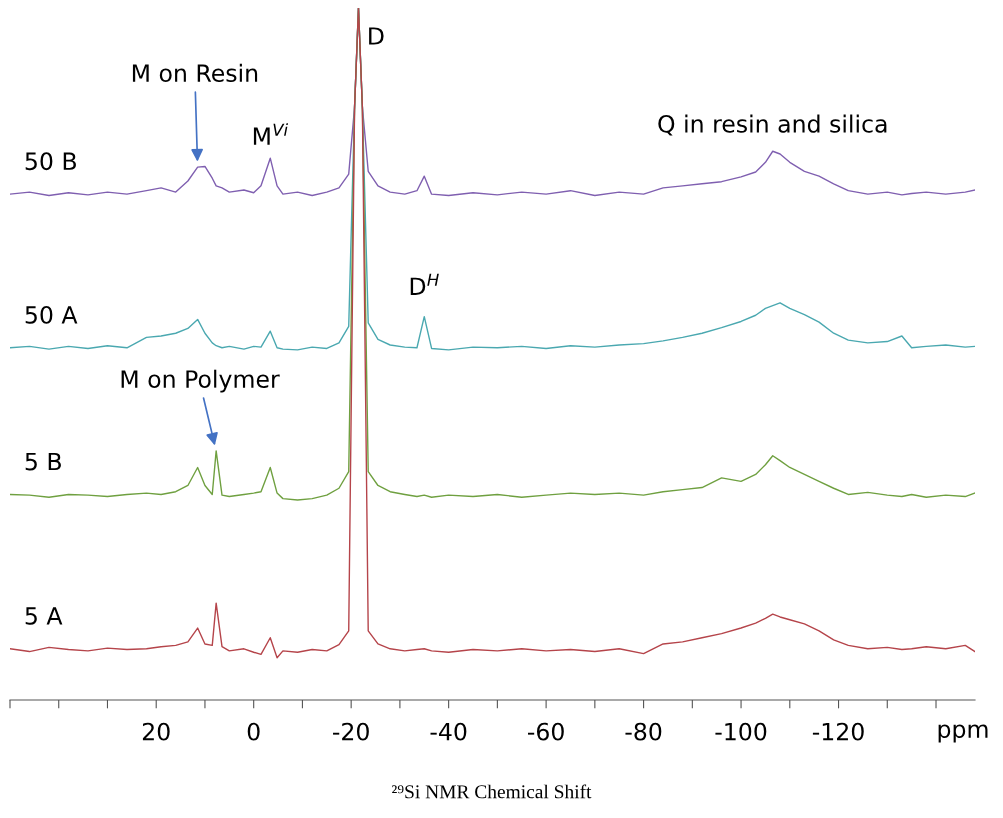 The height and width of the screenshot is (818, 1003). Describe the element at coordinates (376, 36) in the screenshot. I see `annotation: D` at that location.